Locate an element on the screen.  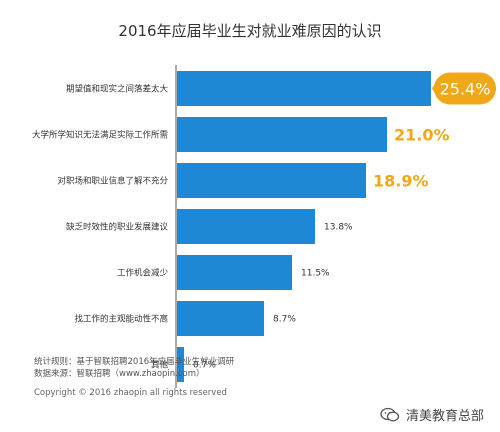
value-label-7: 0.7% is located at coordinates (204, 366).